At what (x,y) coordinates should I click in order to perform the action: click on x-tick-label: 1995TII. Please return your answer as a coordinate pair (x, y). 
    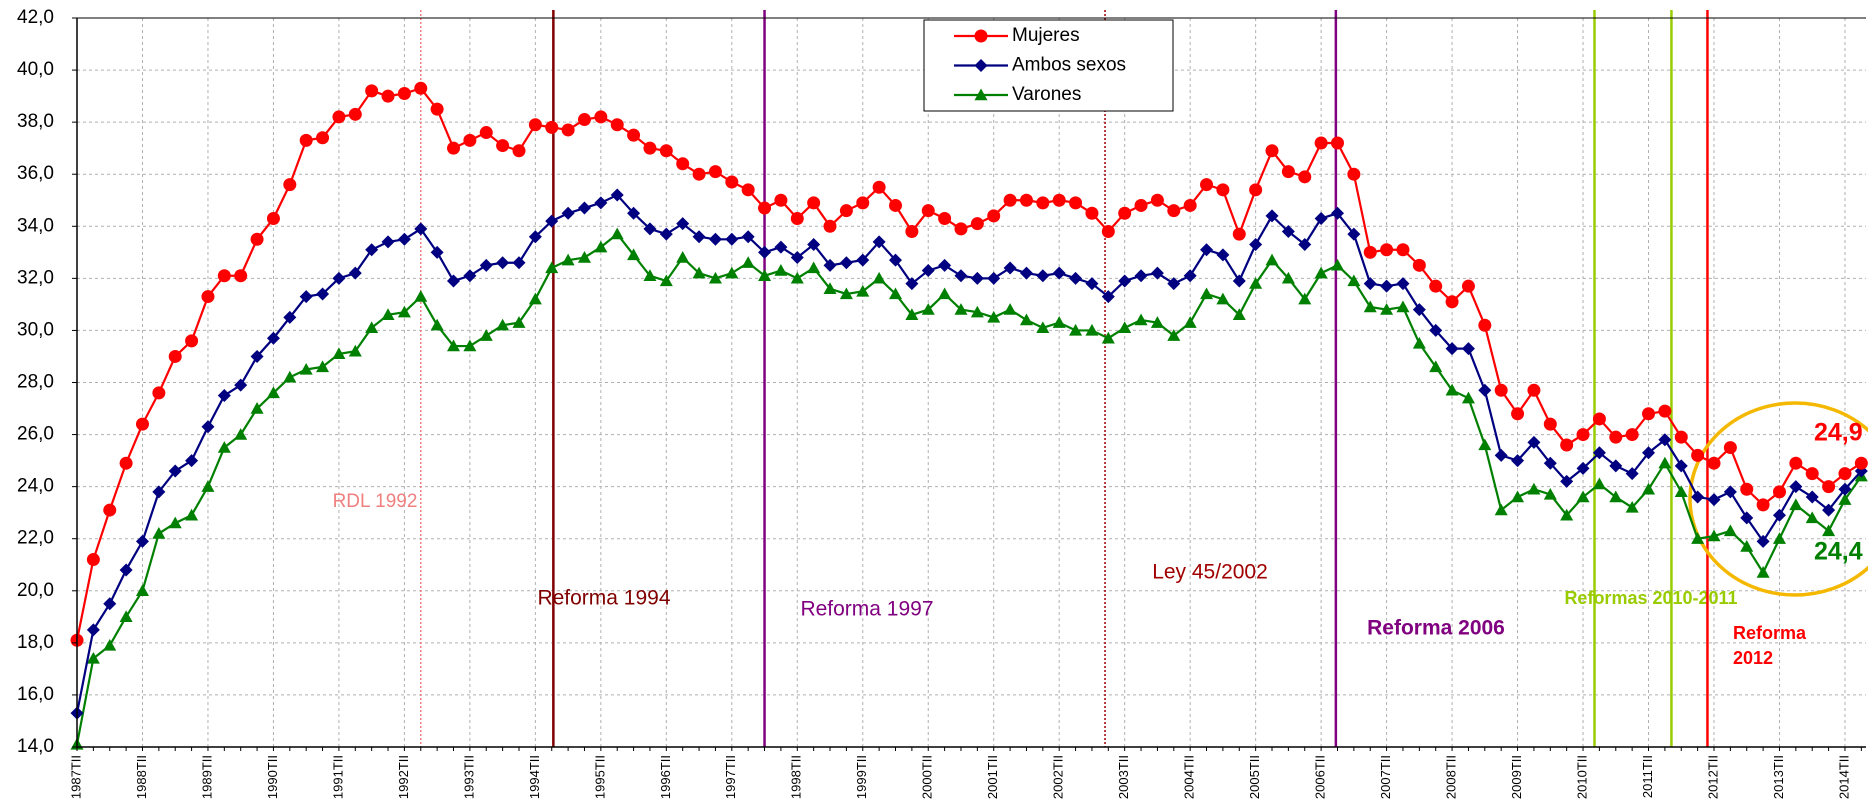
    Looking at the image, I should click on (599, 777).